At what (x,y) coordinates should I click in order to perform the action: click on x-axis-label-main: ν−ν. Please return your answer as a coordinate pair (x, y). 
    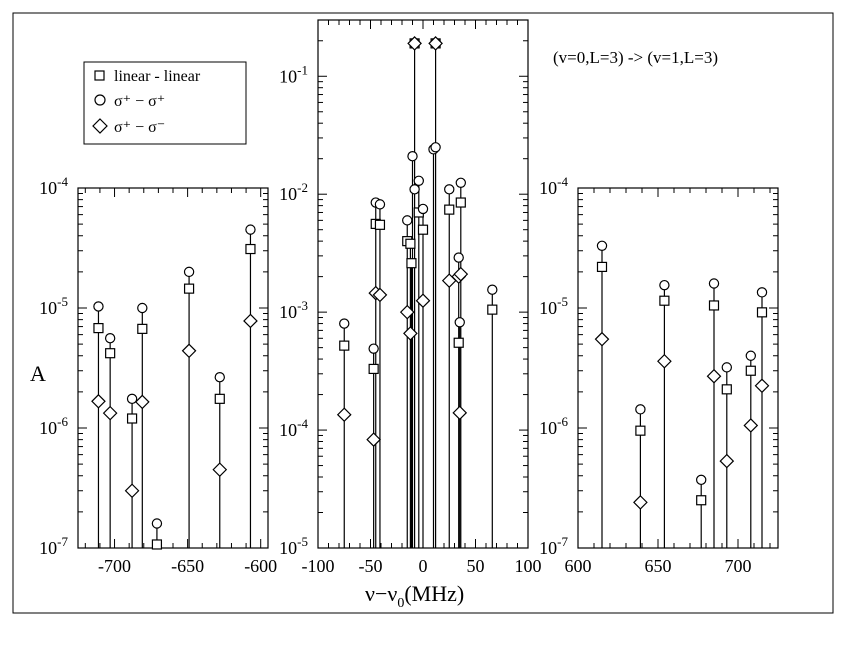
    Looking at the image, I should click on (381, 593).